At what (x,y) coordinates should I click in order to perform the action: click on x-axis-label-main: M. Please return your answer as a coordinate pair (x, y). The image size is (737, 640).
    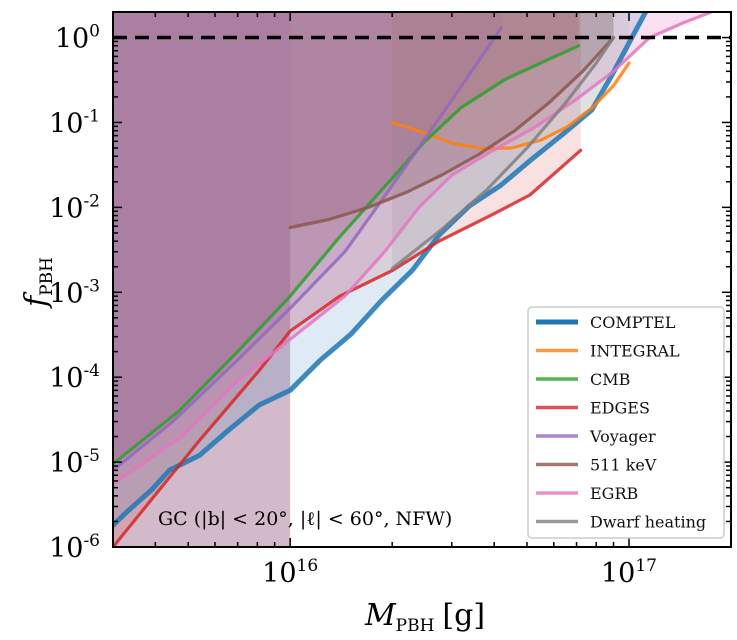
    Looking at the image, I should click on (380, 615).